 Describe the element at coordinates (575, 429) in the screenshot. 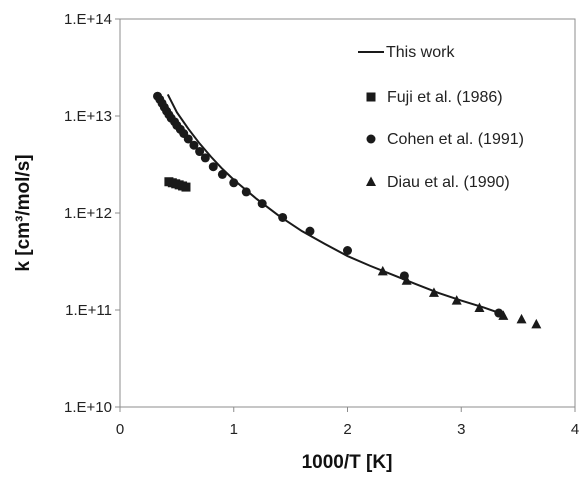

I see `x-tick-label: 4` at that location.